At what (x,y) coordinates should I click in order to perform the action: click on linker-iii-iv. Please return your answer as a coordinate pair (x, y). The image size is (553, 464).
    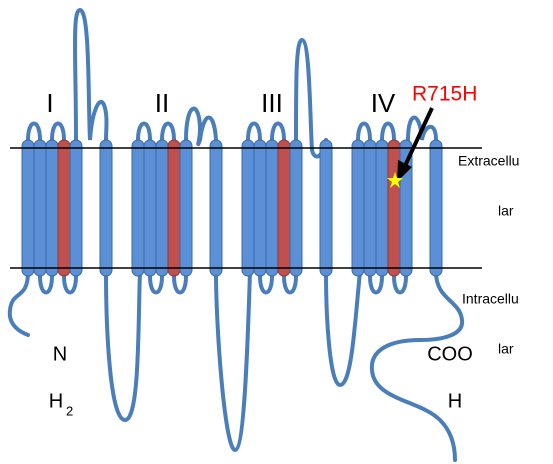
    Looking at the image, I should click on (343, 329).